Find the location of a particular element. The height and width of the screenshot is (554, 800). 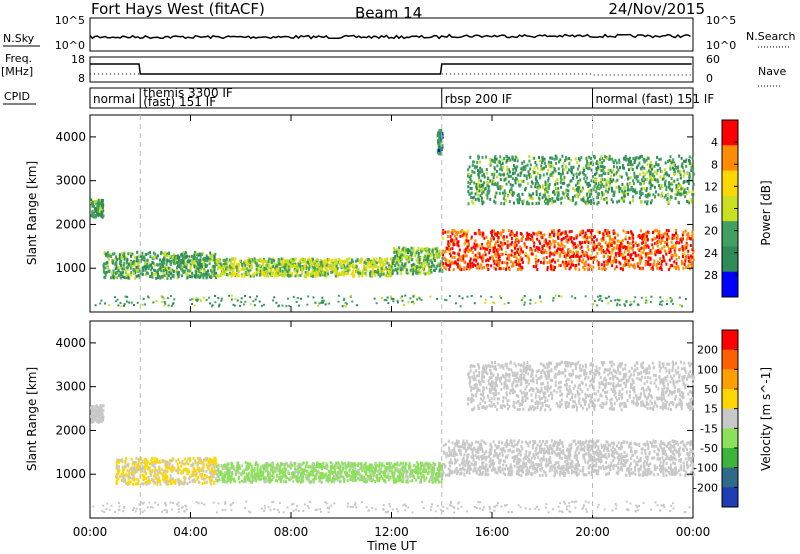

nsearch-label: N.Search is located at coordinates (771, 36).